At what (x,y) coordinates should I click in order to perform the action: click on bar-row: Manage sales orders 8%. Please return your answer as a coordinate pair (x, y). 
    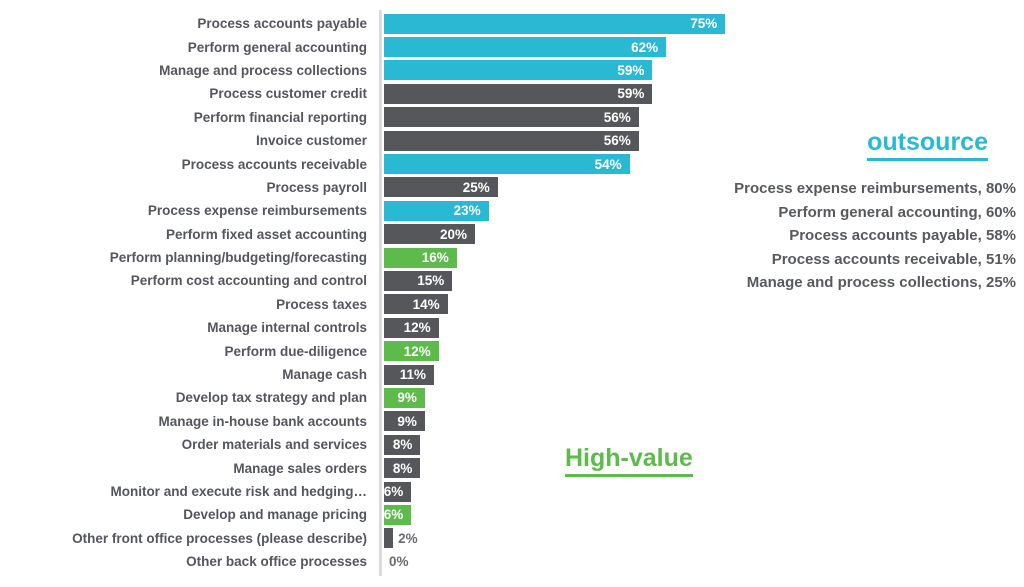
    Looking at the image, I should click on (362, 467).